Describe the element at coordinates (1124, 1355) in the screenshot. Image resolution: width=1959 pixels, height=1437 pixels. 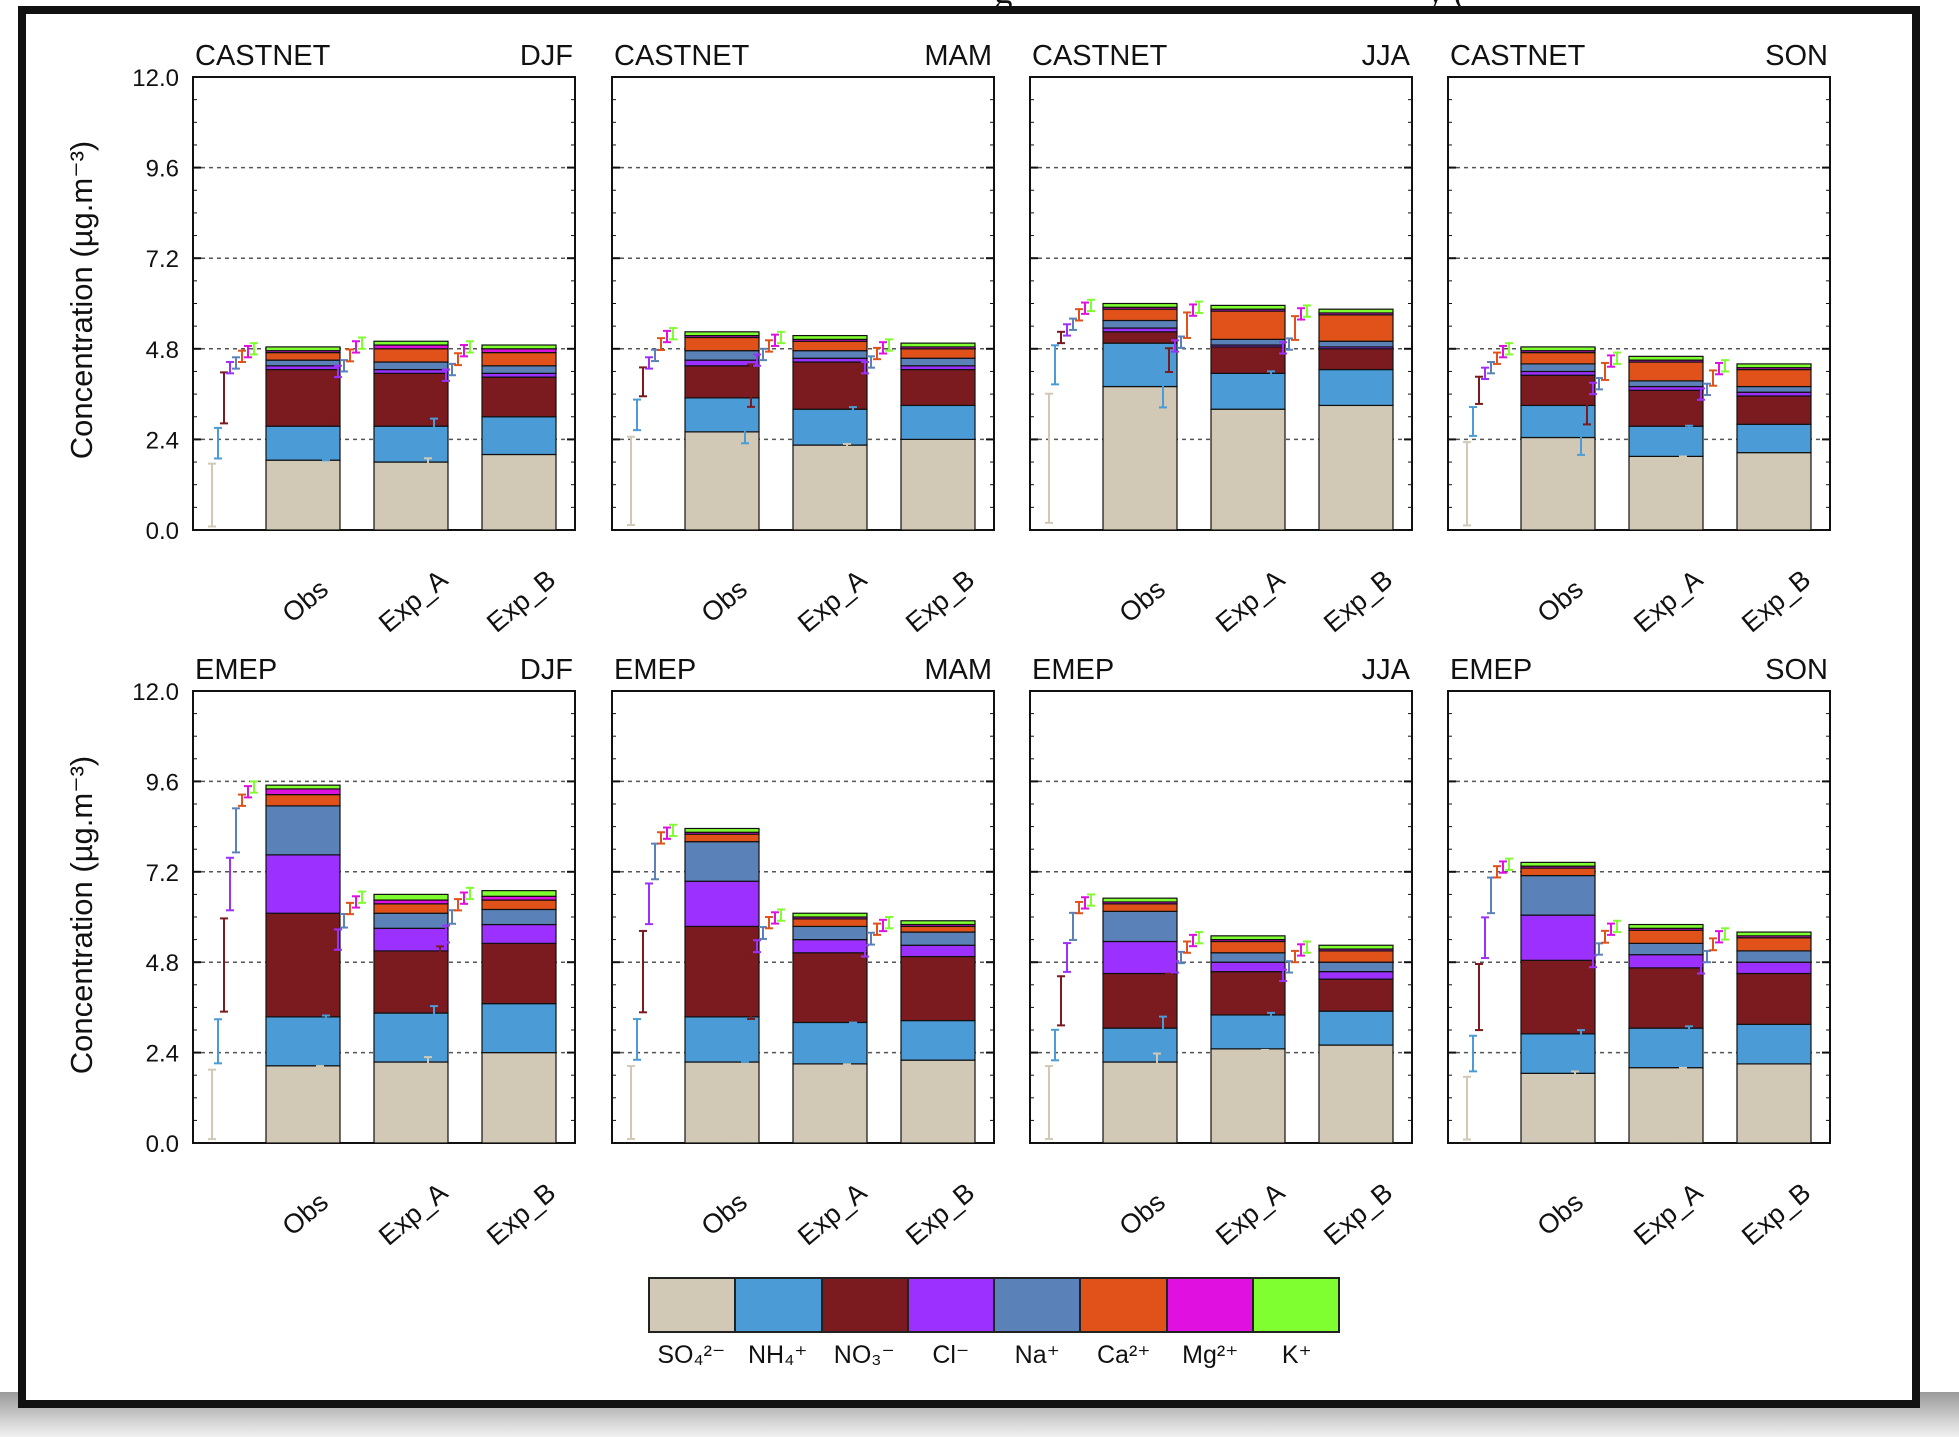
I see `species-label: Ca²⁺` at that location.